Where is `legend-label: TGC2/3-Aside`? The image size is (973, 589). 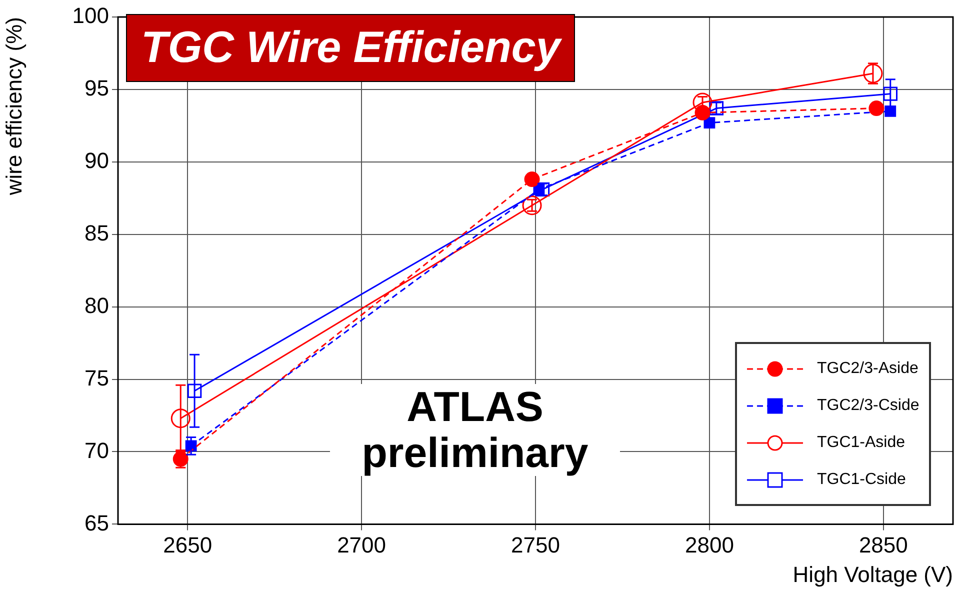
legend-label: TGC2/3-Aside is located at coordinates (867, 369).